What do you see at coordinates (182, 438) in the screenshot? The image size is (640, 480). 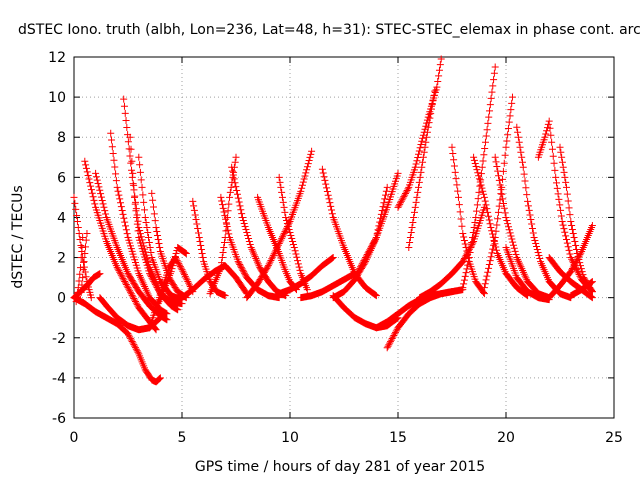 I see `x-tick-label: 5` at bounding box center [182, 438].